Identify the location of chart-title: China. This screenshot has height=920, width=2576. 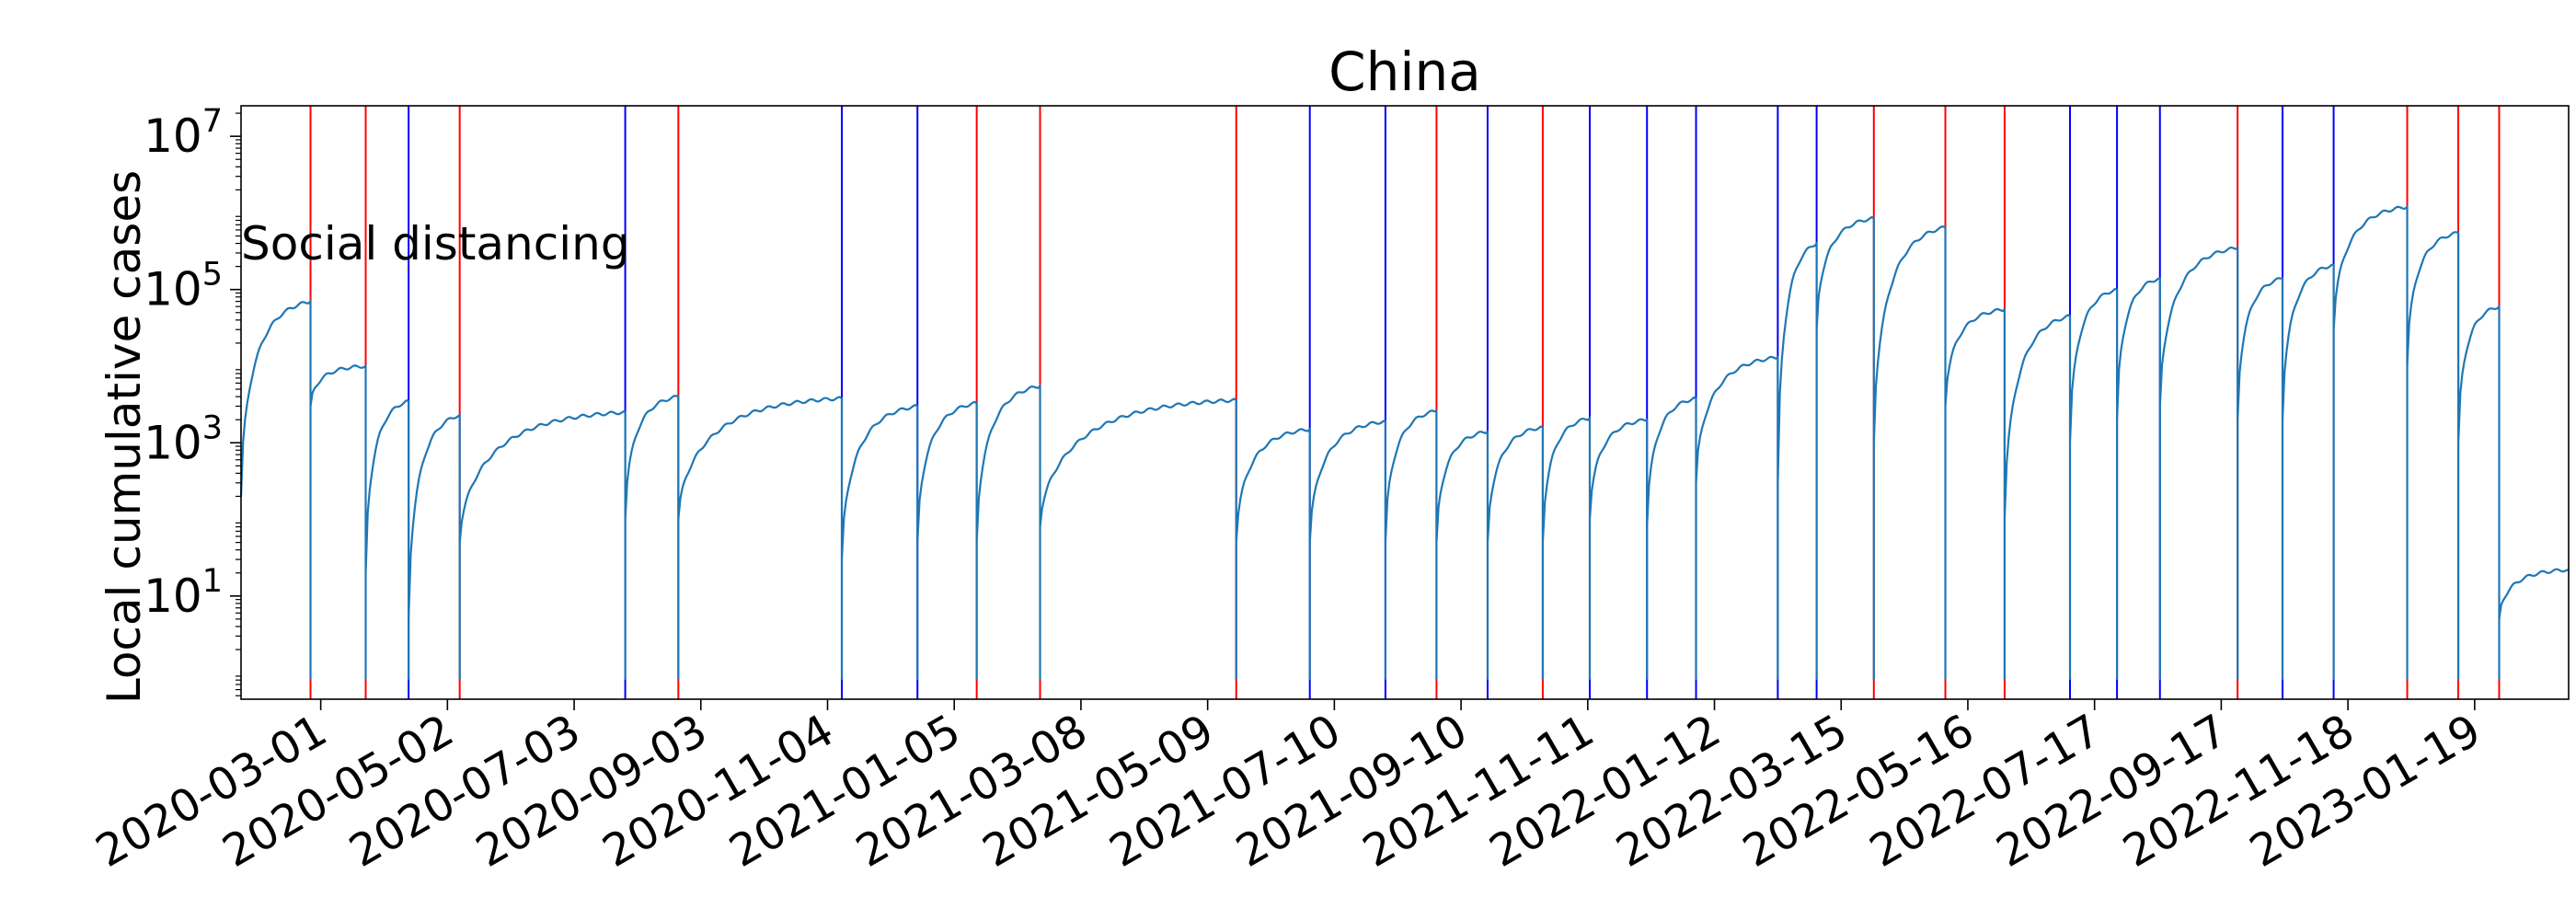
(1404, 71).